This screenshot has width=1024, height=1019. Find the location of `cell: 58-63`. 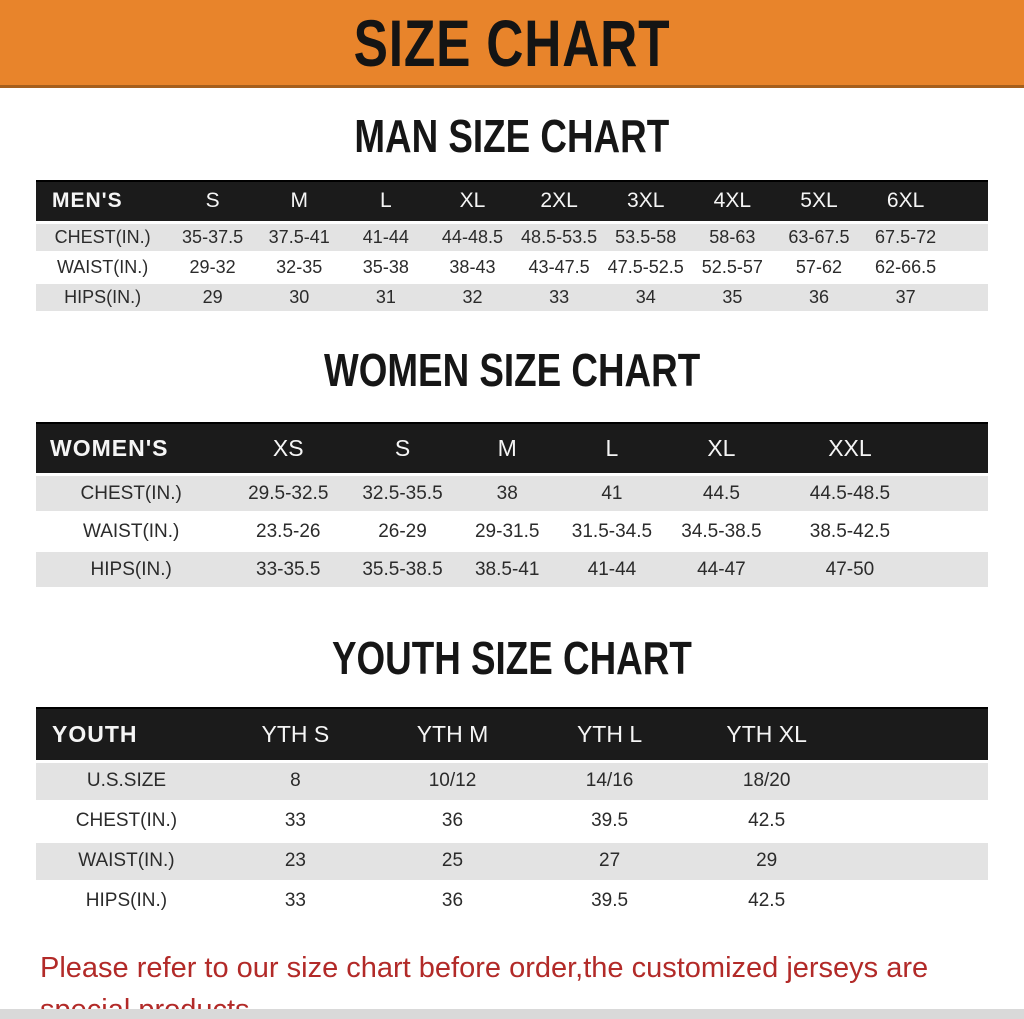

cell: 58-63 is located at coordinates (732, 238).